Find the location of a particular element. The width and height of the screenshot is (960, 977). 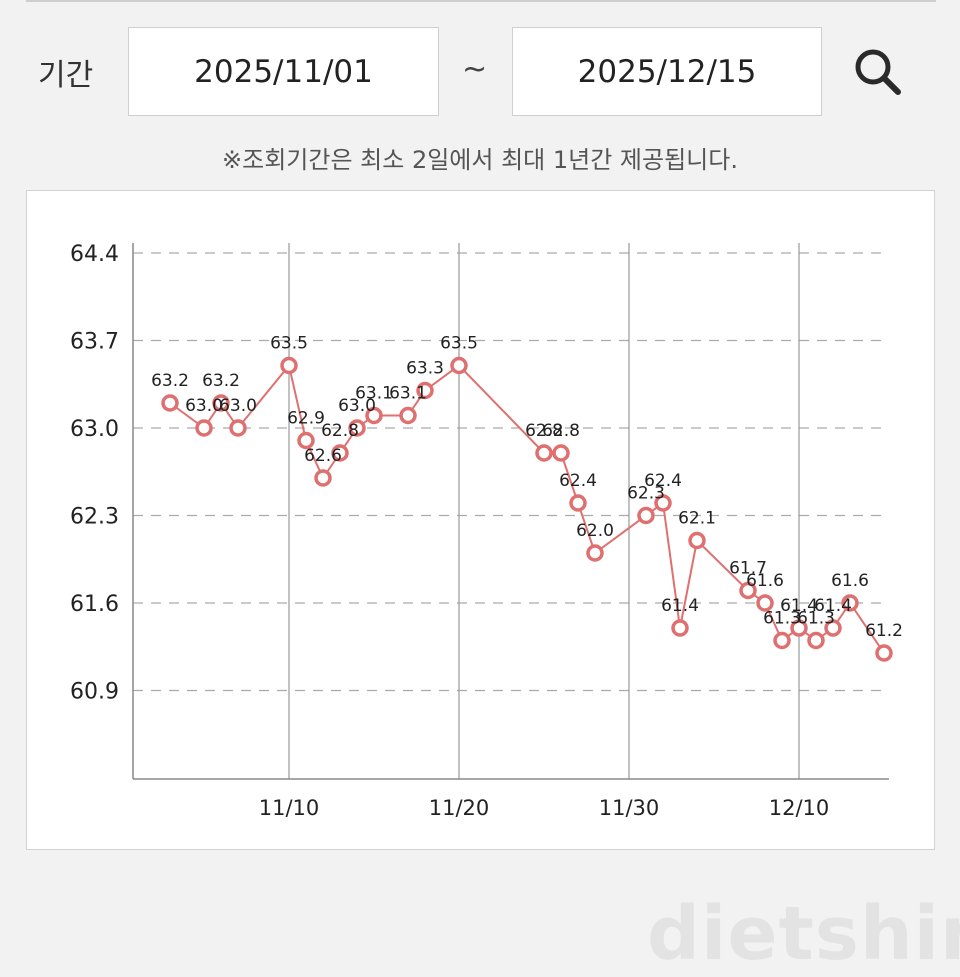

start-date-field: 2025/11/01 is located at coordinates (283, 71).